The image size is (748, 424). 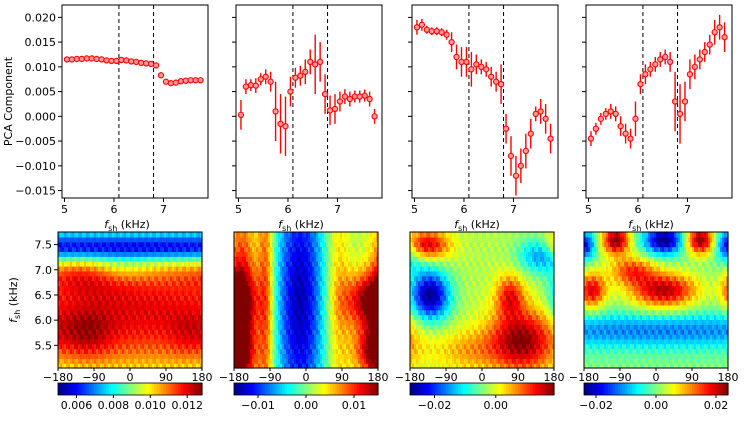 I want to click on y-tick-label: 6.0, so click(x=44, y=320).